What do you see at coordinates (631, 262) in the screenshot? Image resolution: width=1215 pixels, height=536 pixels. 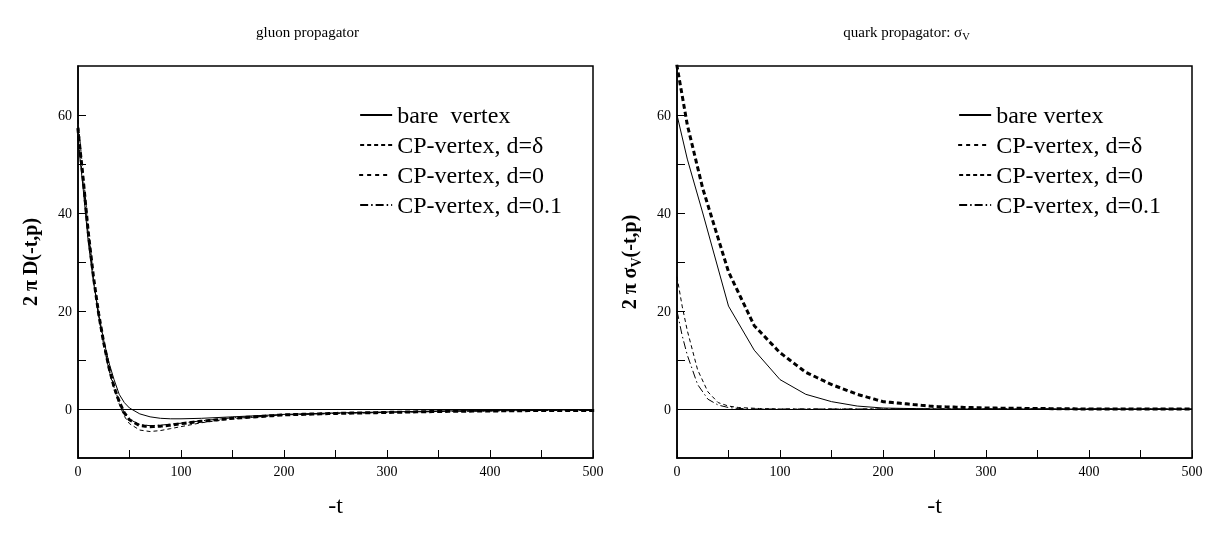 I see `y-axis-title: 2 π σV(-t,p)` at bounding box center [631, 262].